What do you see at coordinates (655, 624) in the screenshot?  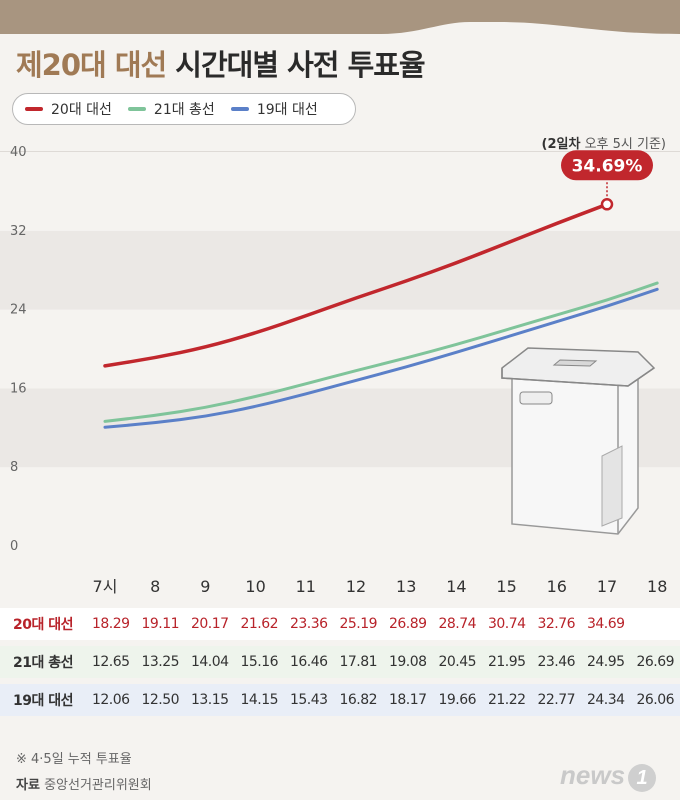 I see `table-cell` at bounding box center [655, 624].